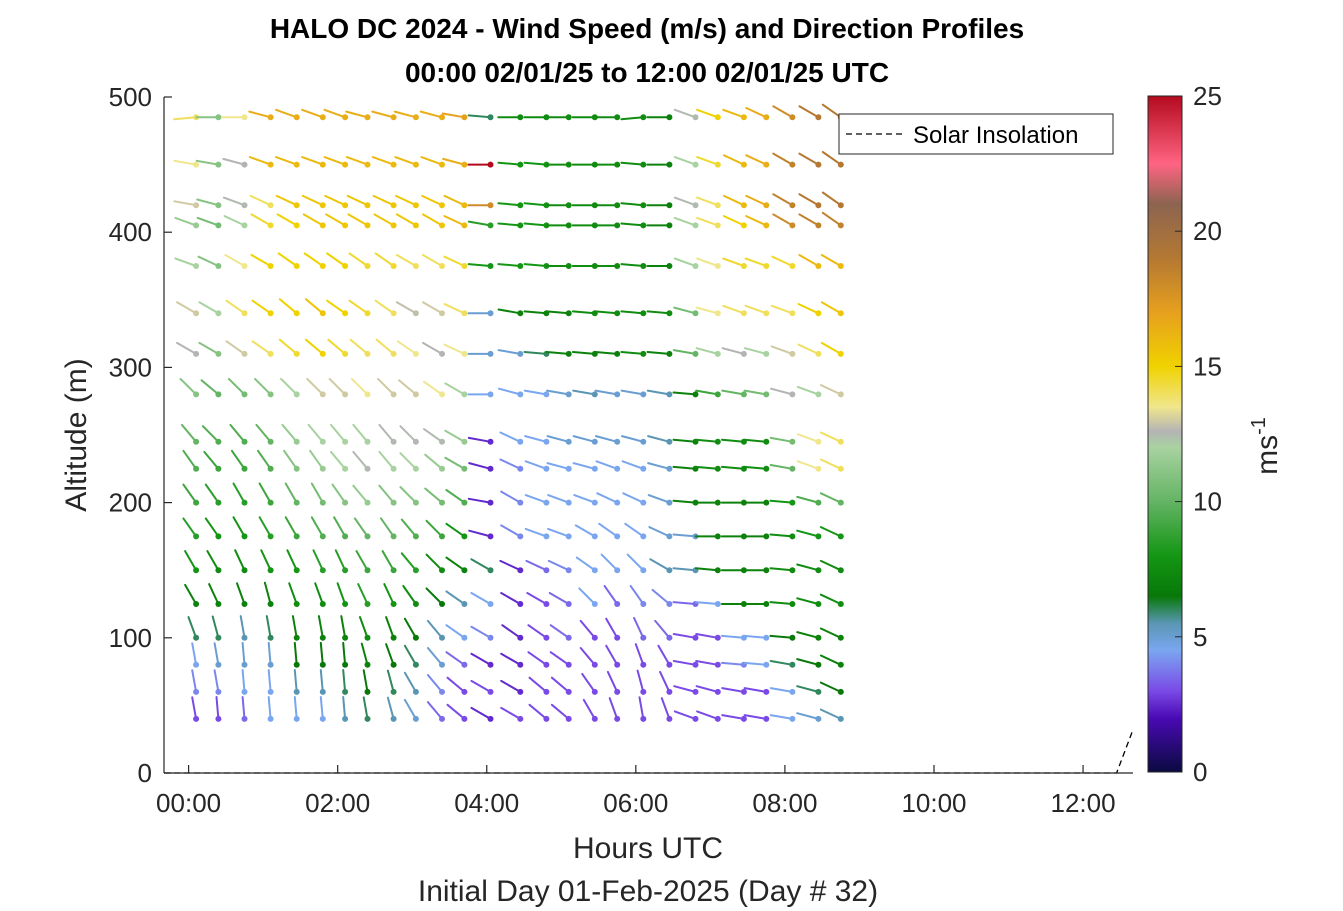 The height and width of the screenshot is (911, 1343). I want to click on colorbar-tick-label: 5, so click(1200, 637).